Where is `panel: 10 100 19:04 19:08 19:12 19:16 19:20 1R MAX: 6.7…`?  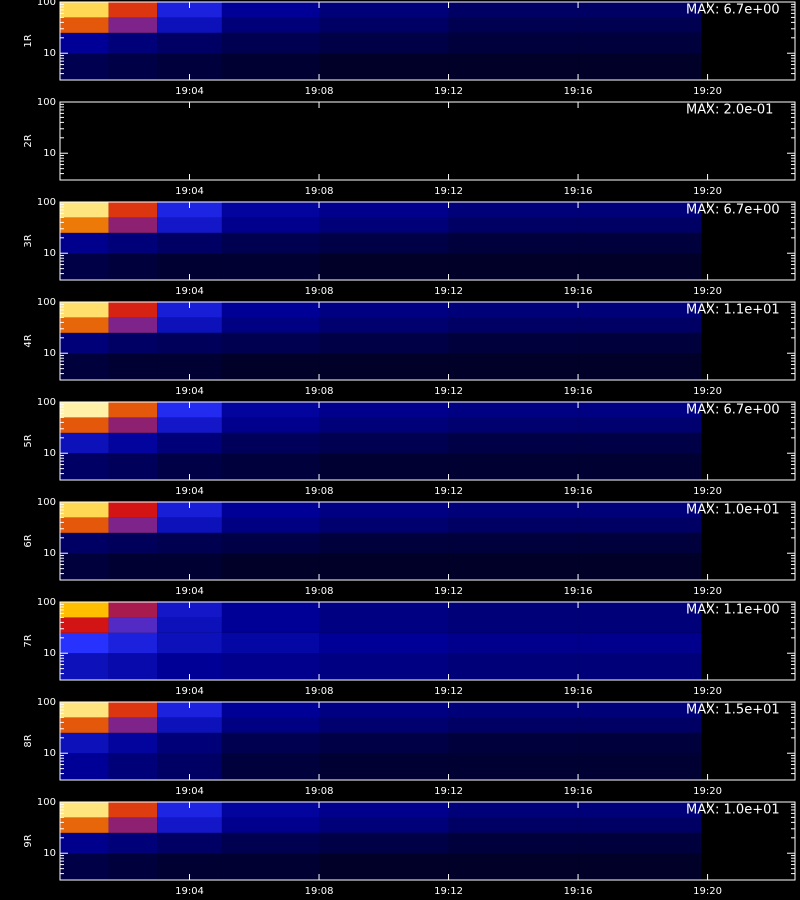 panel: 10 100 19:04 19:08 19:12 19:16 19:20 1R MAX: 6.7… is located at coordinates (409, 48).